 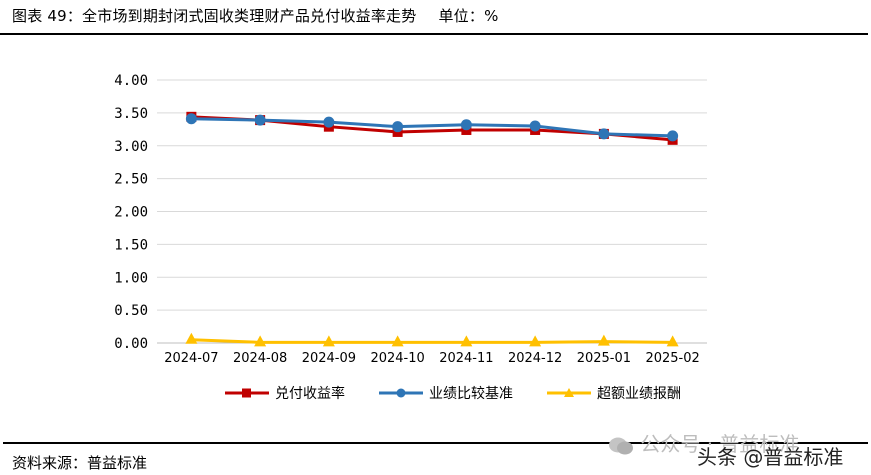 I want to click on legend-label: 兑付收益率, so click(x=310, y=394).